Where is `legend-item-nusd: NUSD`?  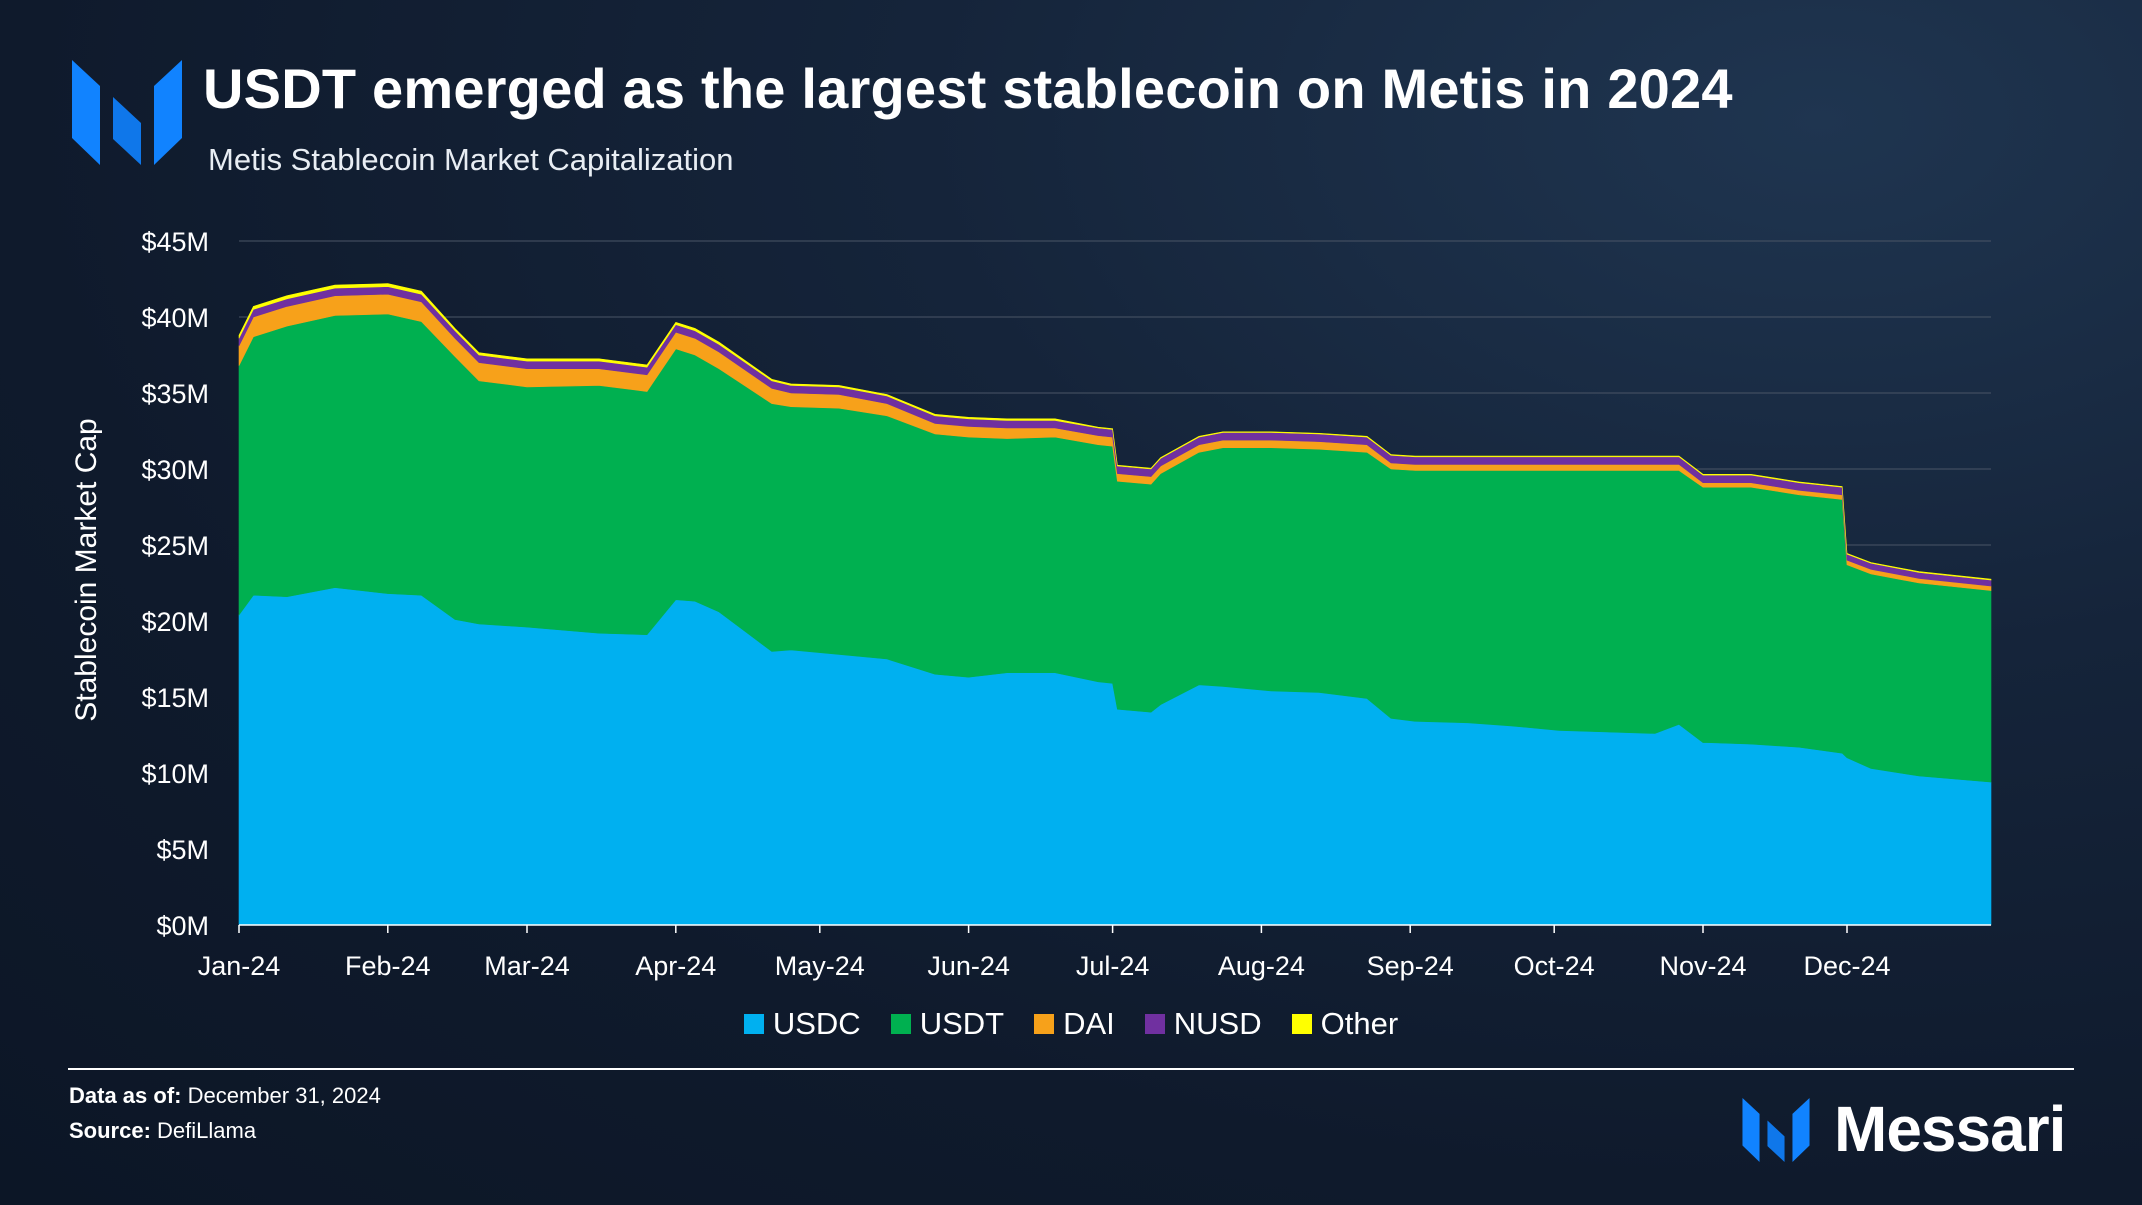
legend-item-nusd: NUSD is located at coordinates (1203, 1024).